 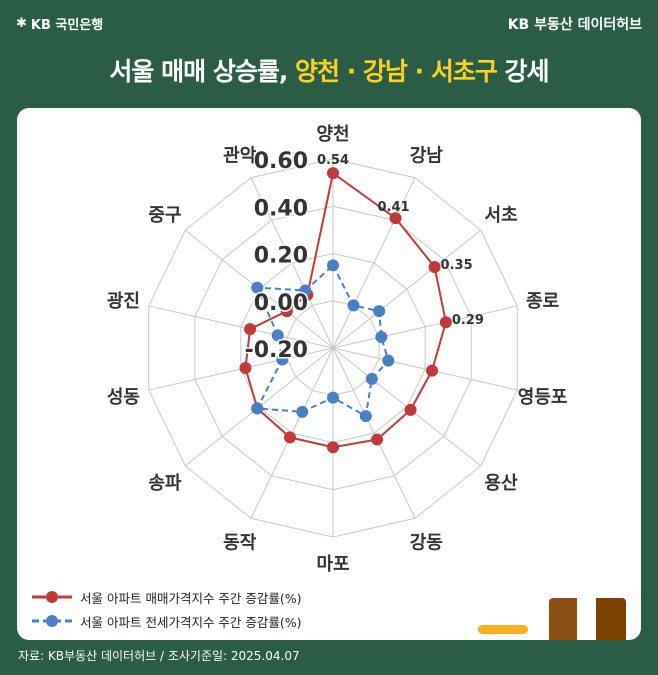 I want to click on tick-label: 0.60, so click(x=281, y=161).